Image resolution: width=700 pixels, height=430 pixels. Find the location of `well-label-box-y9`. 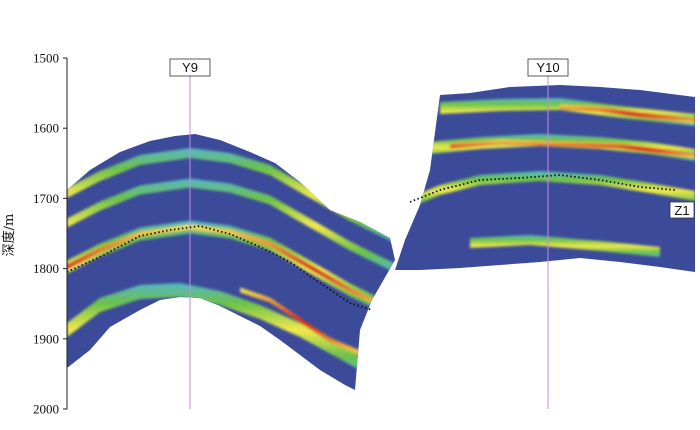

well-label-box-y9 is located at coordinates (190, 67).